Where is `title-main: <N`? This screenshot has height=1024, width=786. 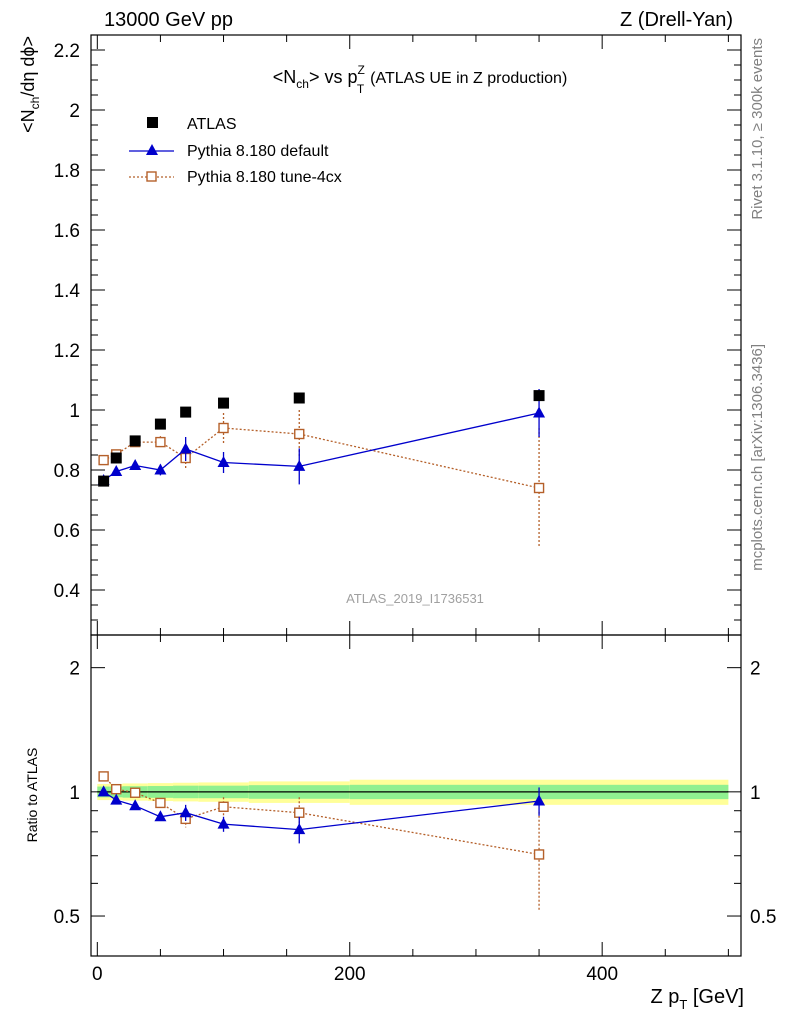
title-main: <N is located at coordinates (285, 77).